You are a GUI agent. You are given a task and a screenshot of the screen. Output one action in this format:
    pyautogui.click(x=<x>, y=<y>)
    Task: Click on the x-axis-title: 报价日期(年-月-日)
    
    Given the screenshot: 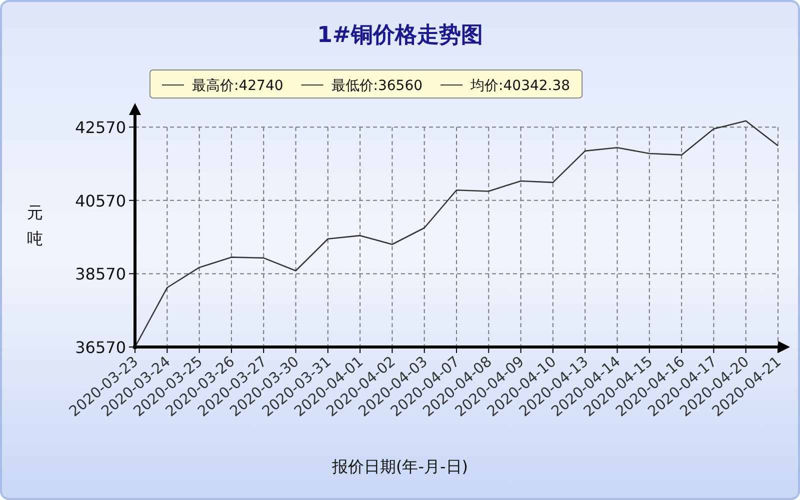 What is the action you would take?
    pyautogui.click(x=399, y=466)
    